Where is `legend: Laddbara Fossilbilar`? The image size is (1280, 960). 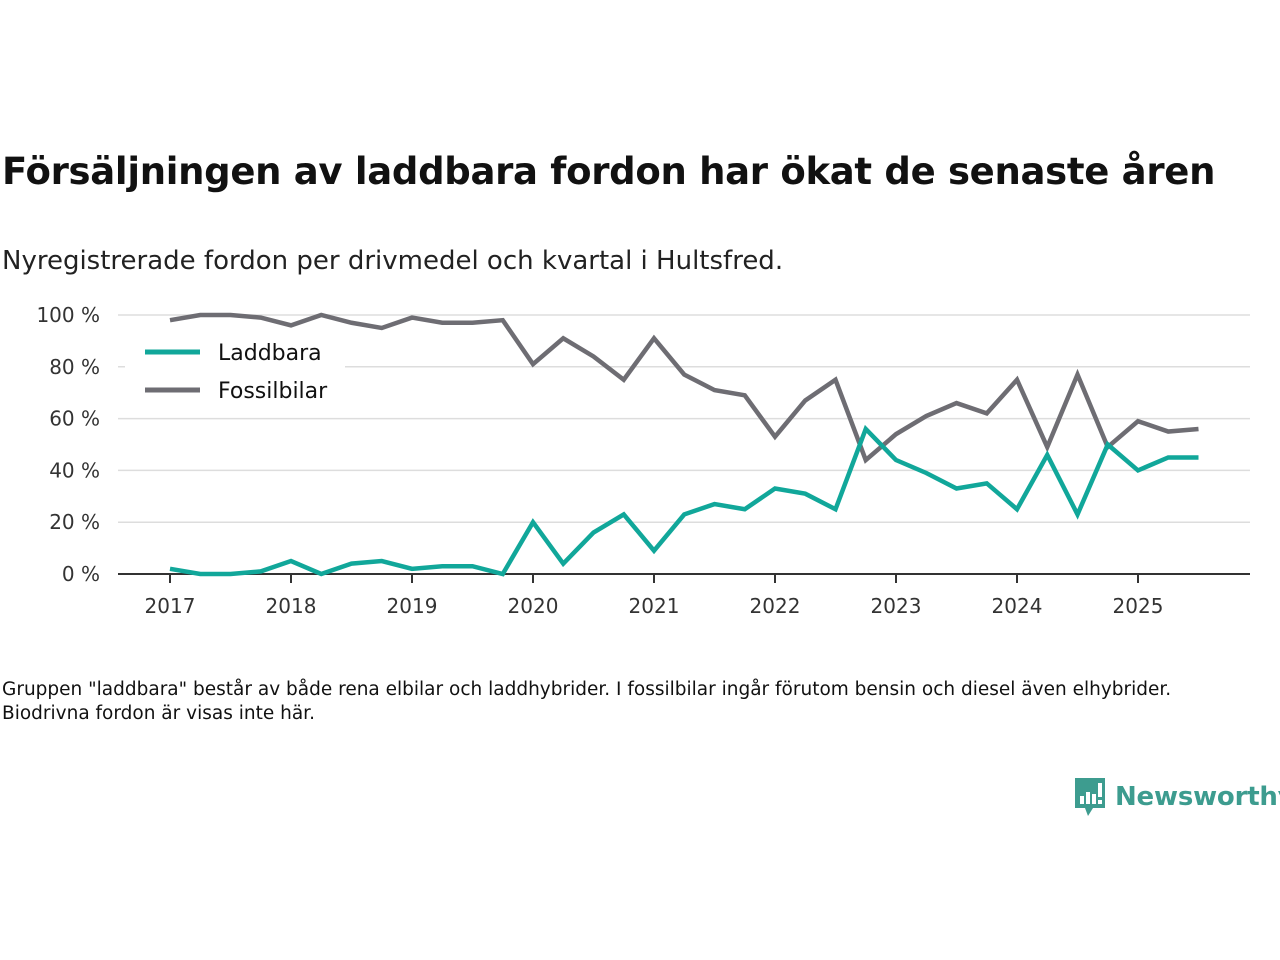
legend: Laddbara Fossilbilar is located at coordinates (235, 367).